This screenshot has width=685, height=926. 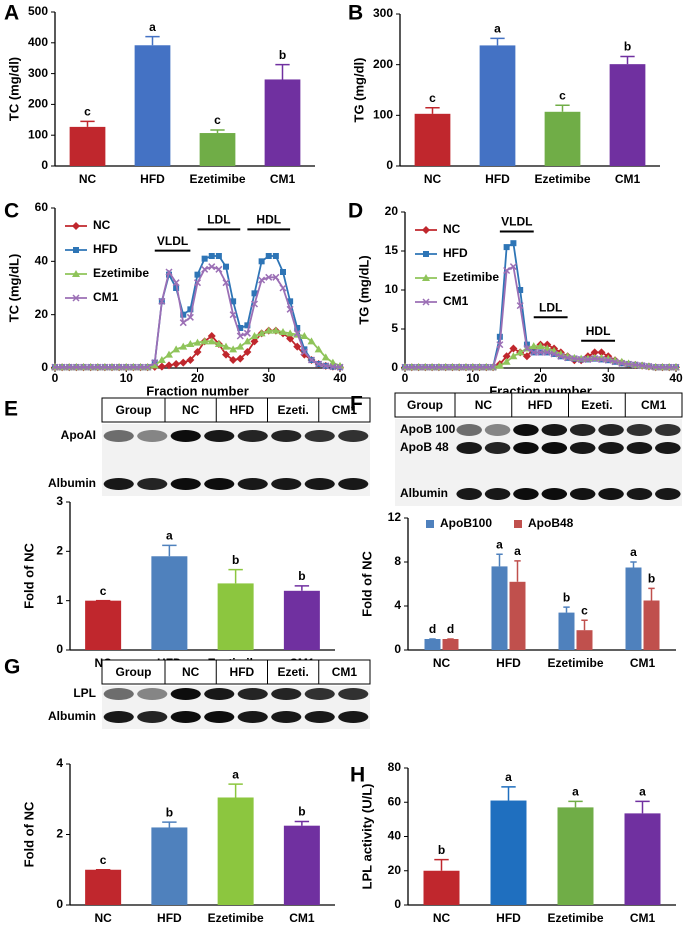 What do you see at coordinates (575, 663) in the screenshot?
I see `x-tick-label: Ezetimibe` at bounding box center [575, 663].